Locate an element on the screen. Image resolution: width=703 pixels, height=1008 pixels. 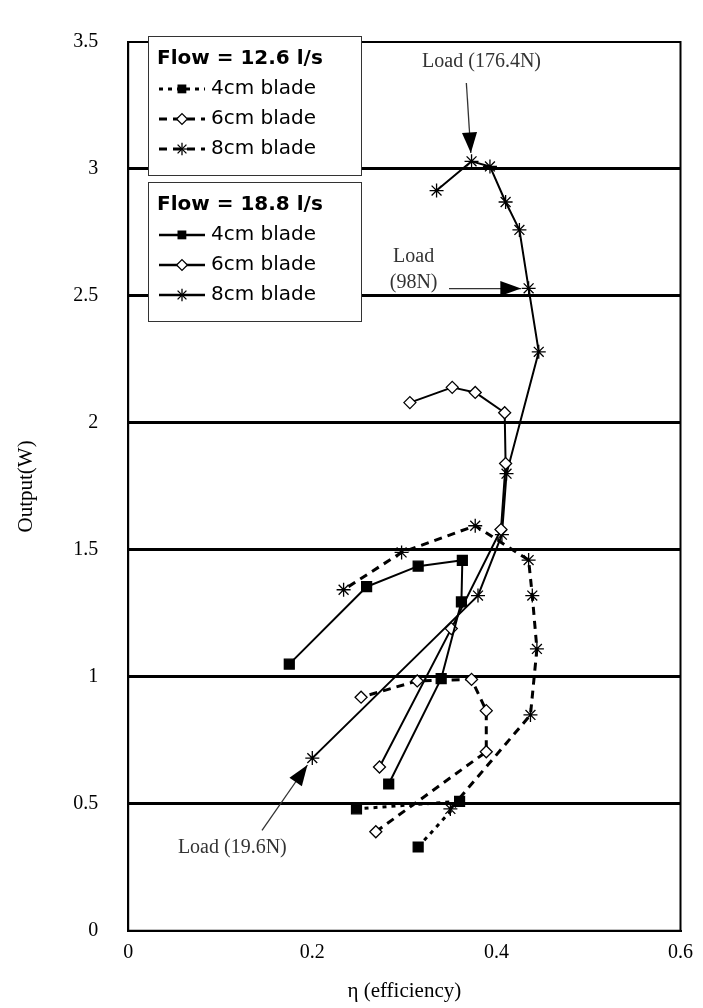
y-tick-label: 0.5 is located at coordinates (86, 802).